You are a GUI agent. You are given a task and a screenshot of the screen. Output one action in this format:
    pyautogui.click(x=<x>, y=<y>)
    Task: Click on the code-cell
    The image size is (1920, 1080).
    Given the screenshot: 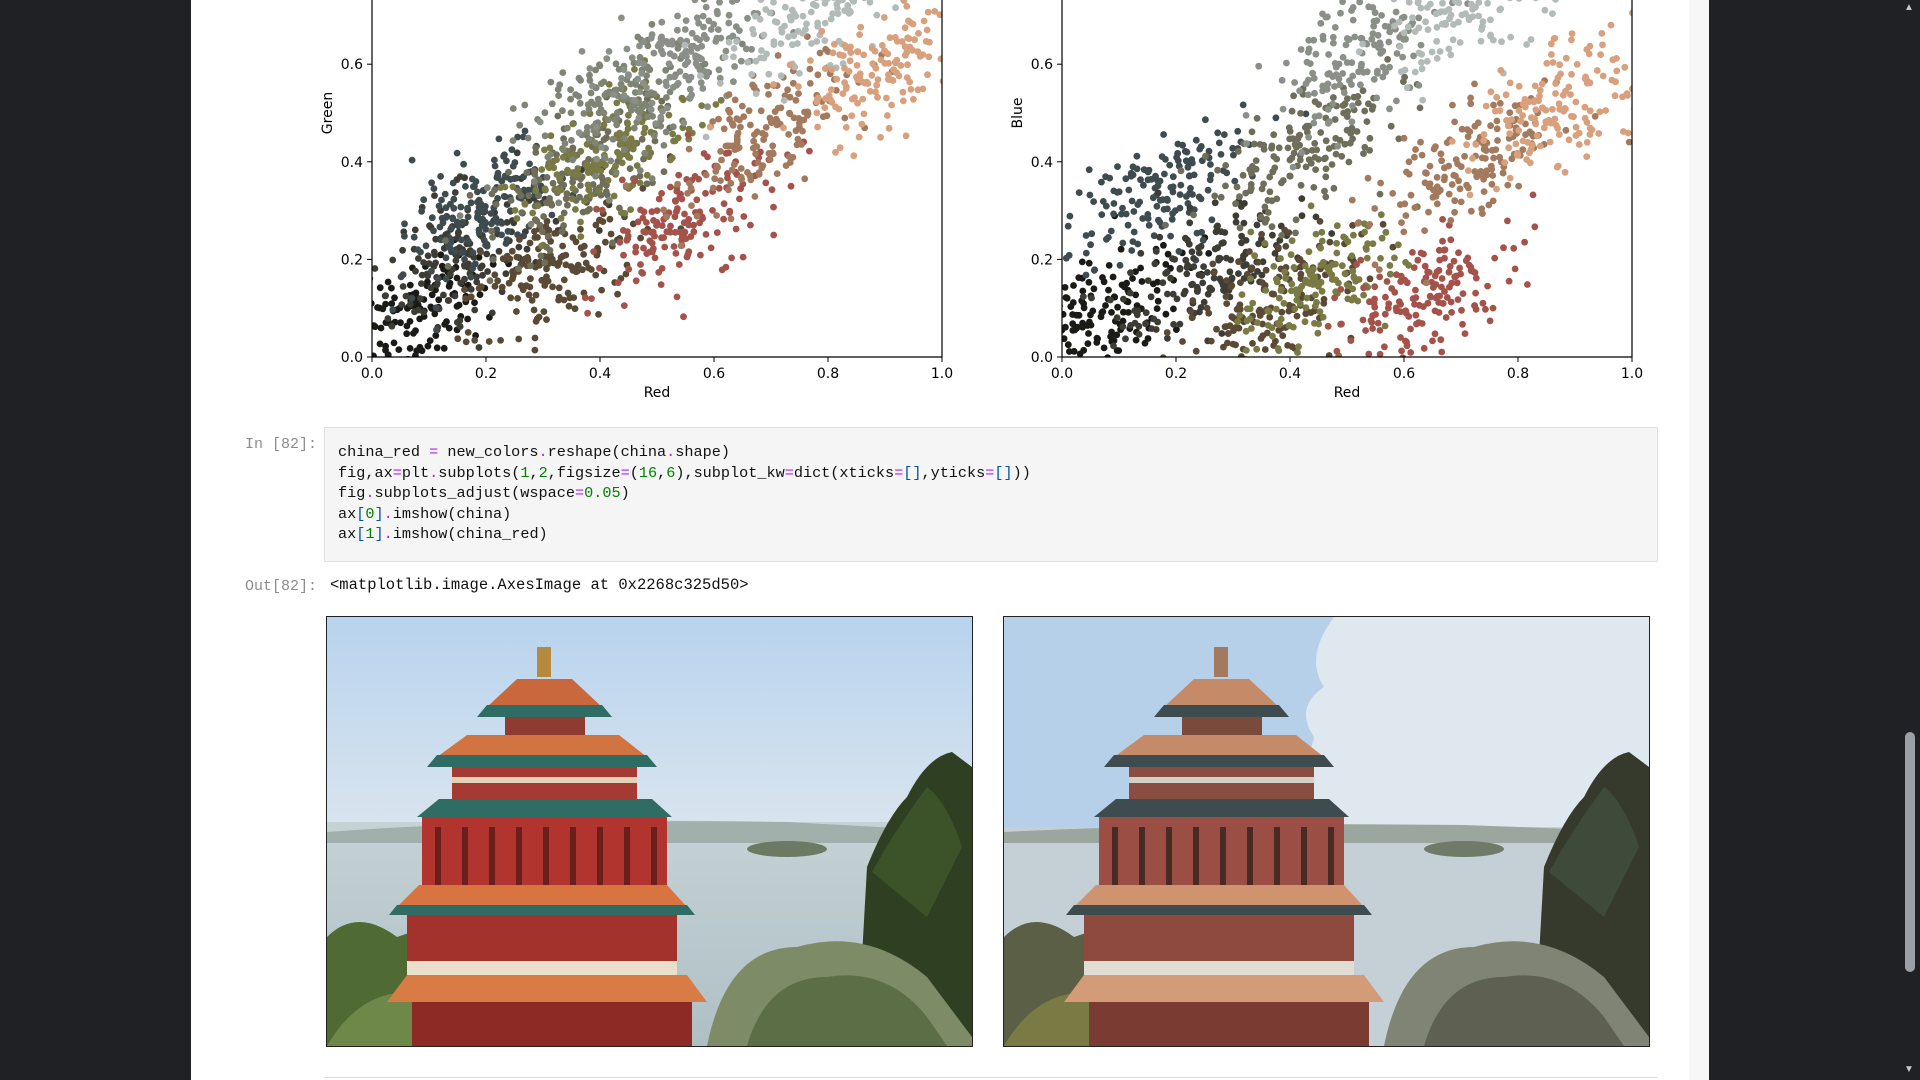 What is the action you would take?
    pyautogui.click(x=991, y=494)
    